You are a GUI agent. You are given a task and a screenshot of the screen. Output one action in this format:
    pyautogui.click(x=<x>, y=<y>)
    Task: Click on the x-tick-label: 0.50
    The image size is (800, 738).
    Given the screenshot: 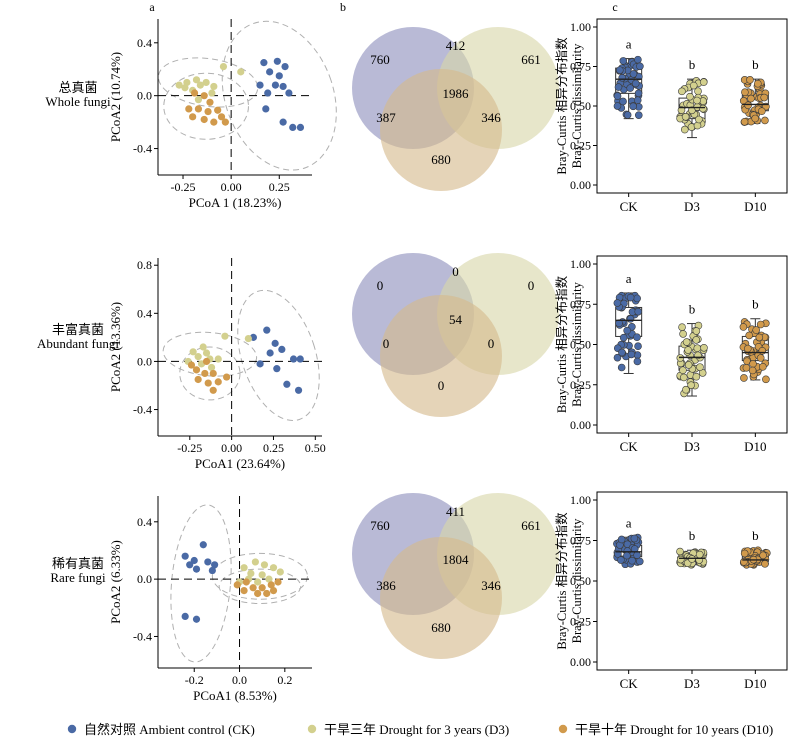 What is the action you would take?
    pyautogui.click(x=315, y=448)
    